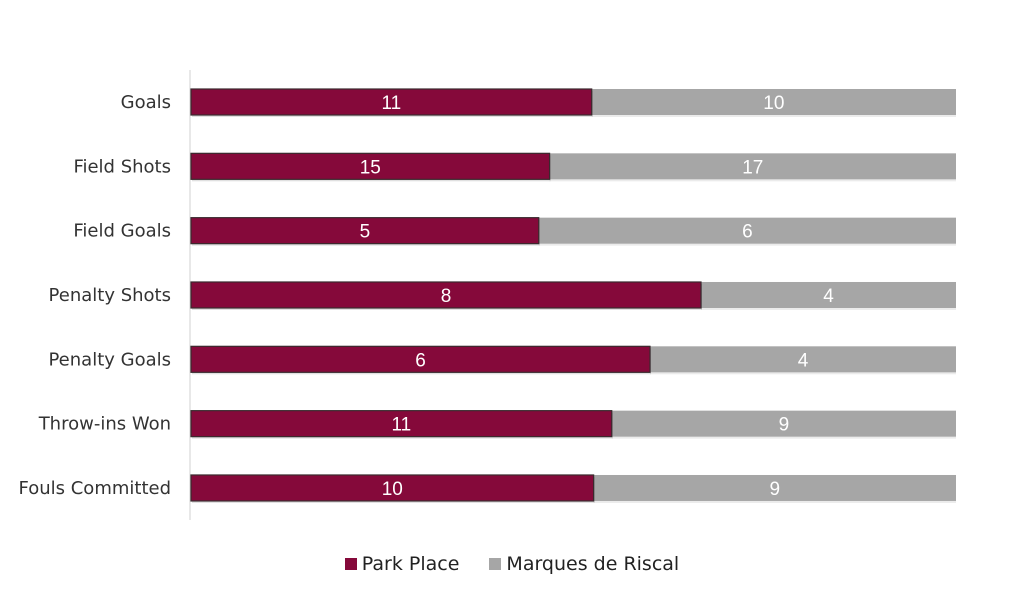  I want to click on data-label-marques-de-riscal-goals: 10, so click(773, 103).